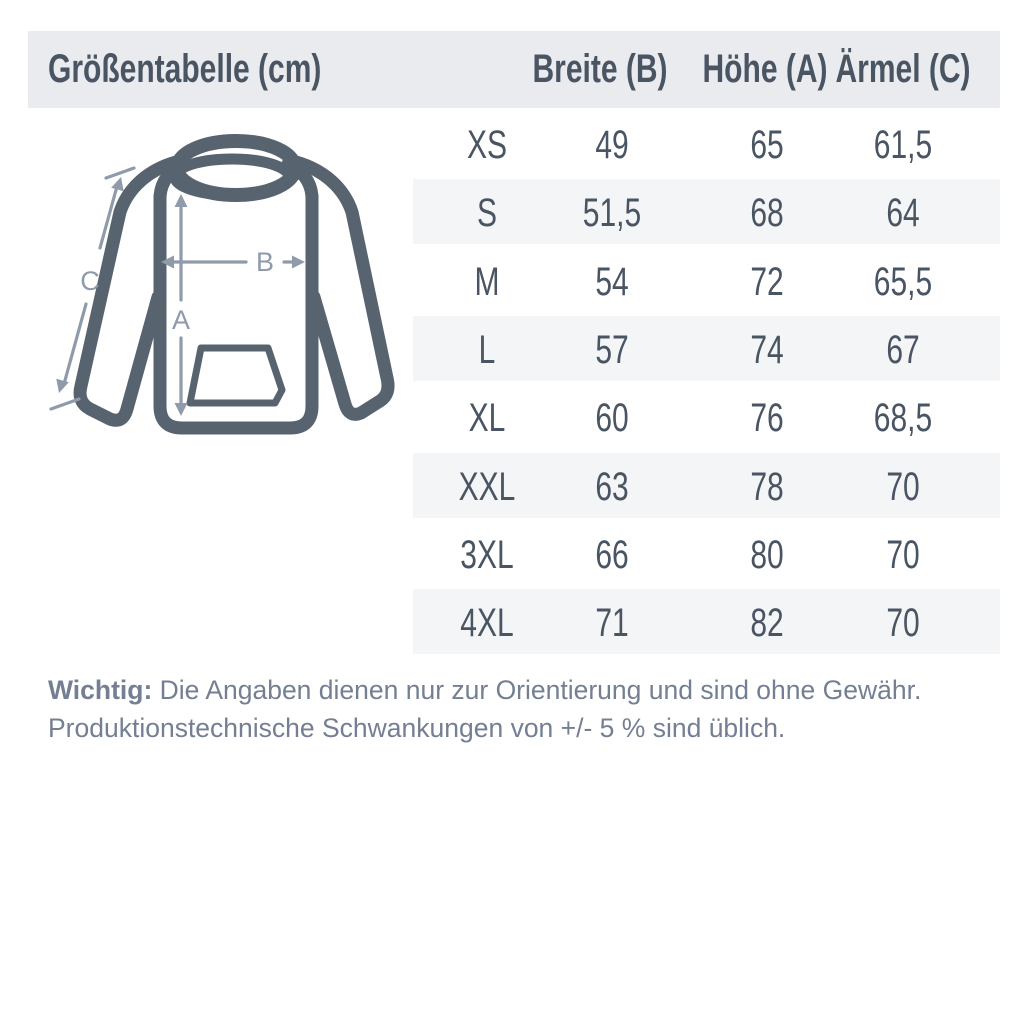  I want to click on size-label: 3XL, so click(487, 554).